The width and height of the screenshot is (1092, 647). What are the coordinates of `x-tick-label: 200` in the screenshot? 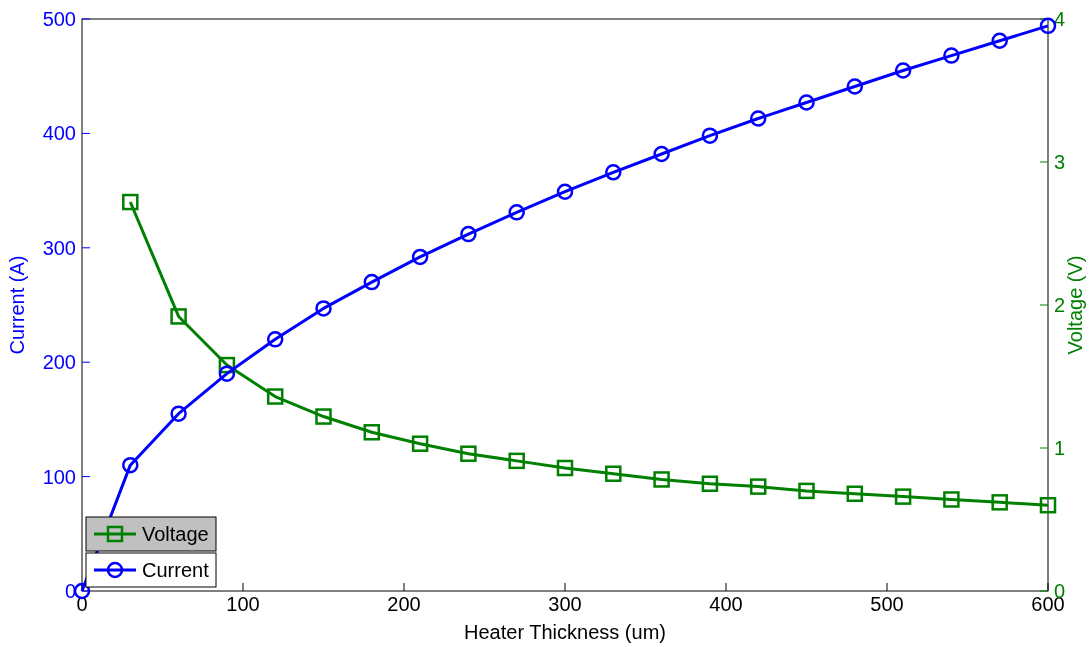 It's located at (404, 604).